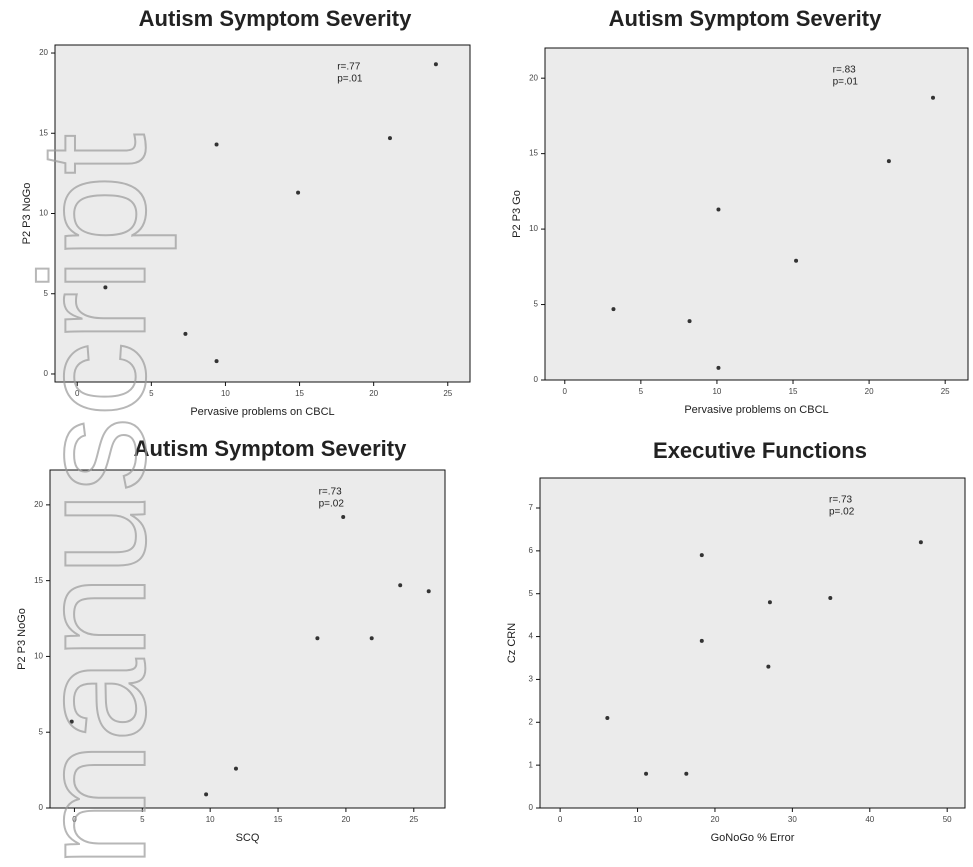 This screenshot has width=973, height=867. I want to click on stat-annotation: r=.83, so click(845, 70).